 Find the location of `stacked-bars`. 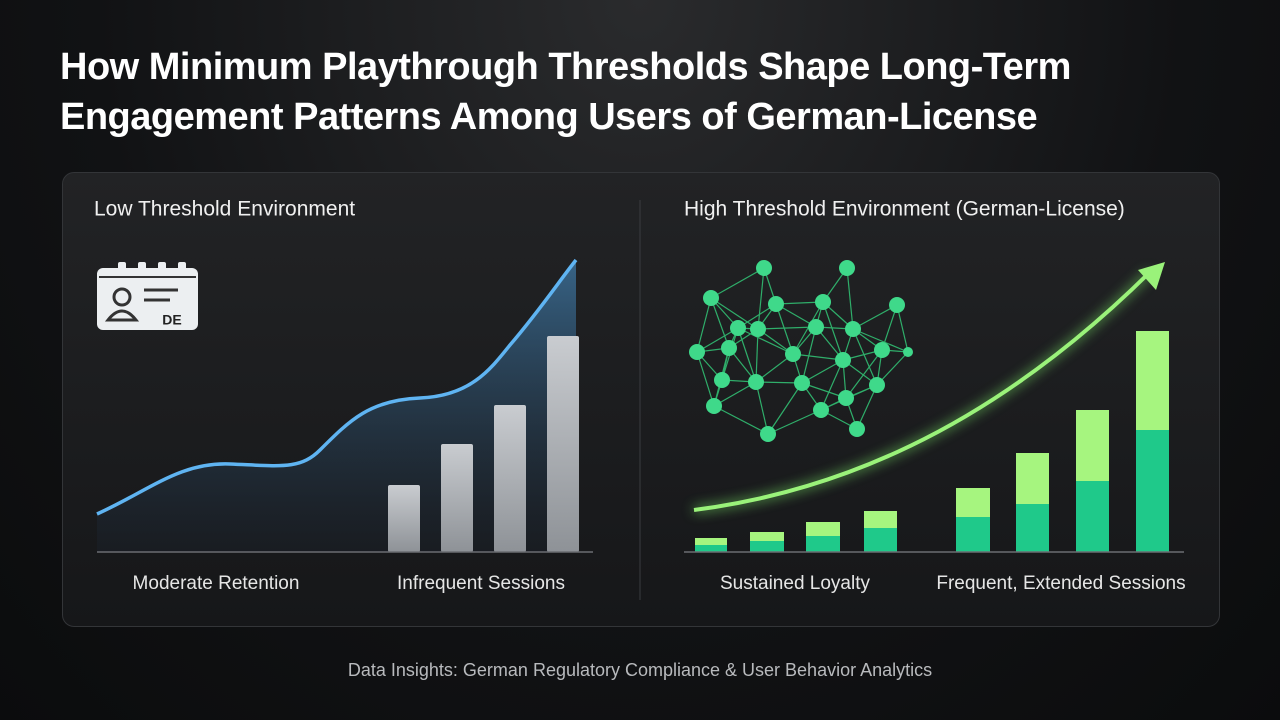

stacked-bars is located at coordinates (932, 441).